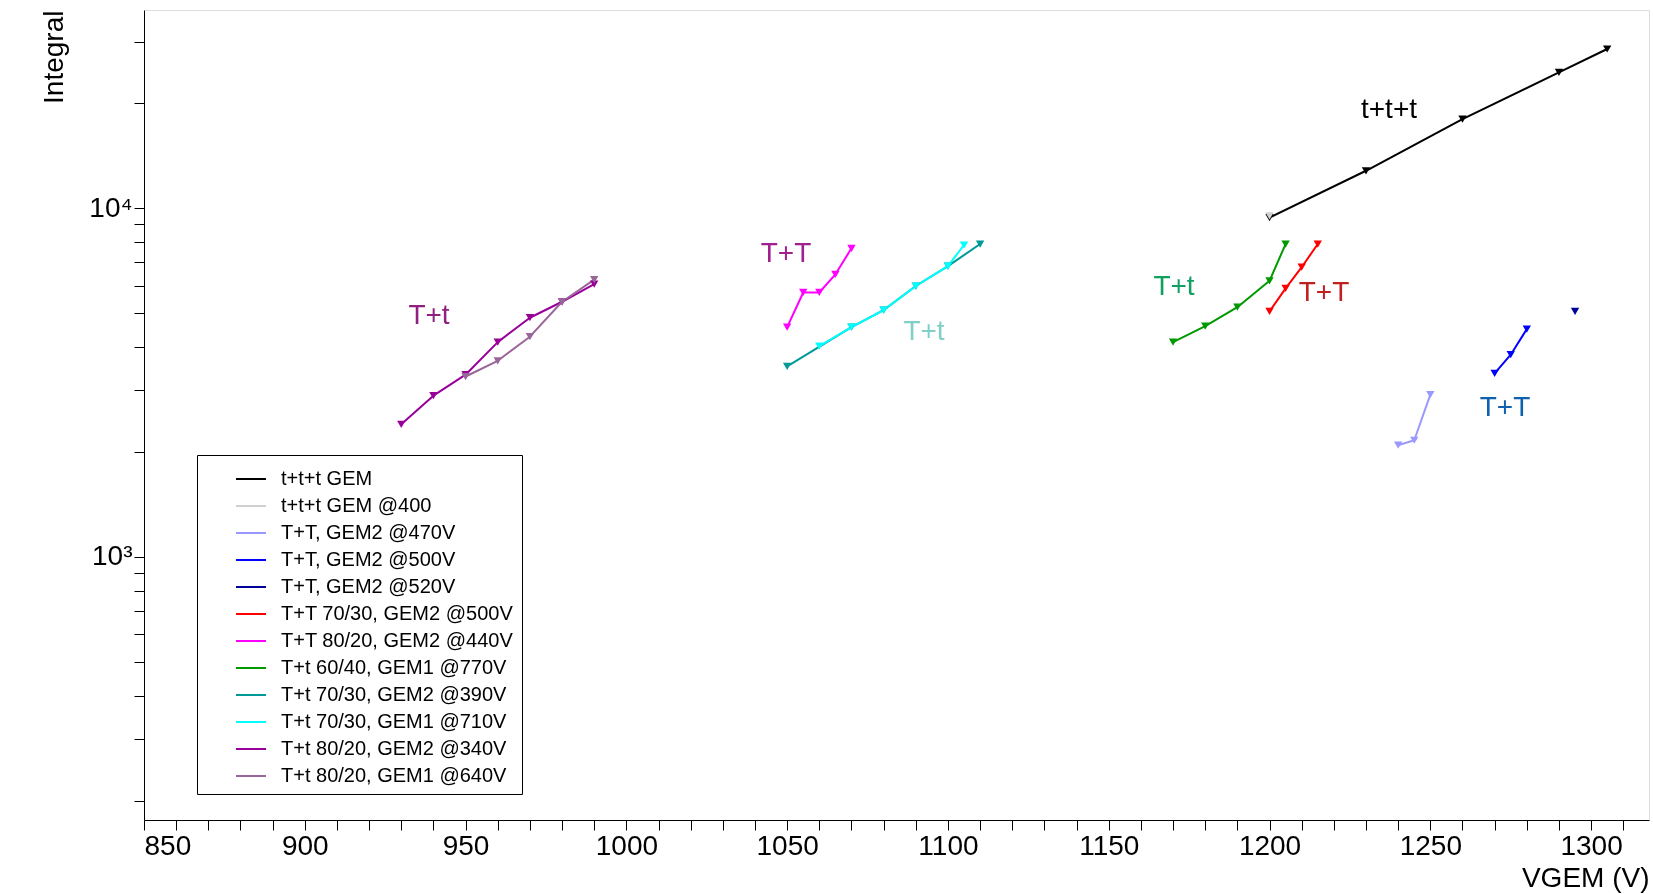 This screenshot has width=1653, height=894. Describe the element at coordinates (397, 640) in the screenshot. I see `legend-label: T+T 80/20, GEM2 @440V` at that location.